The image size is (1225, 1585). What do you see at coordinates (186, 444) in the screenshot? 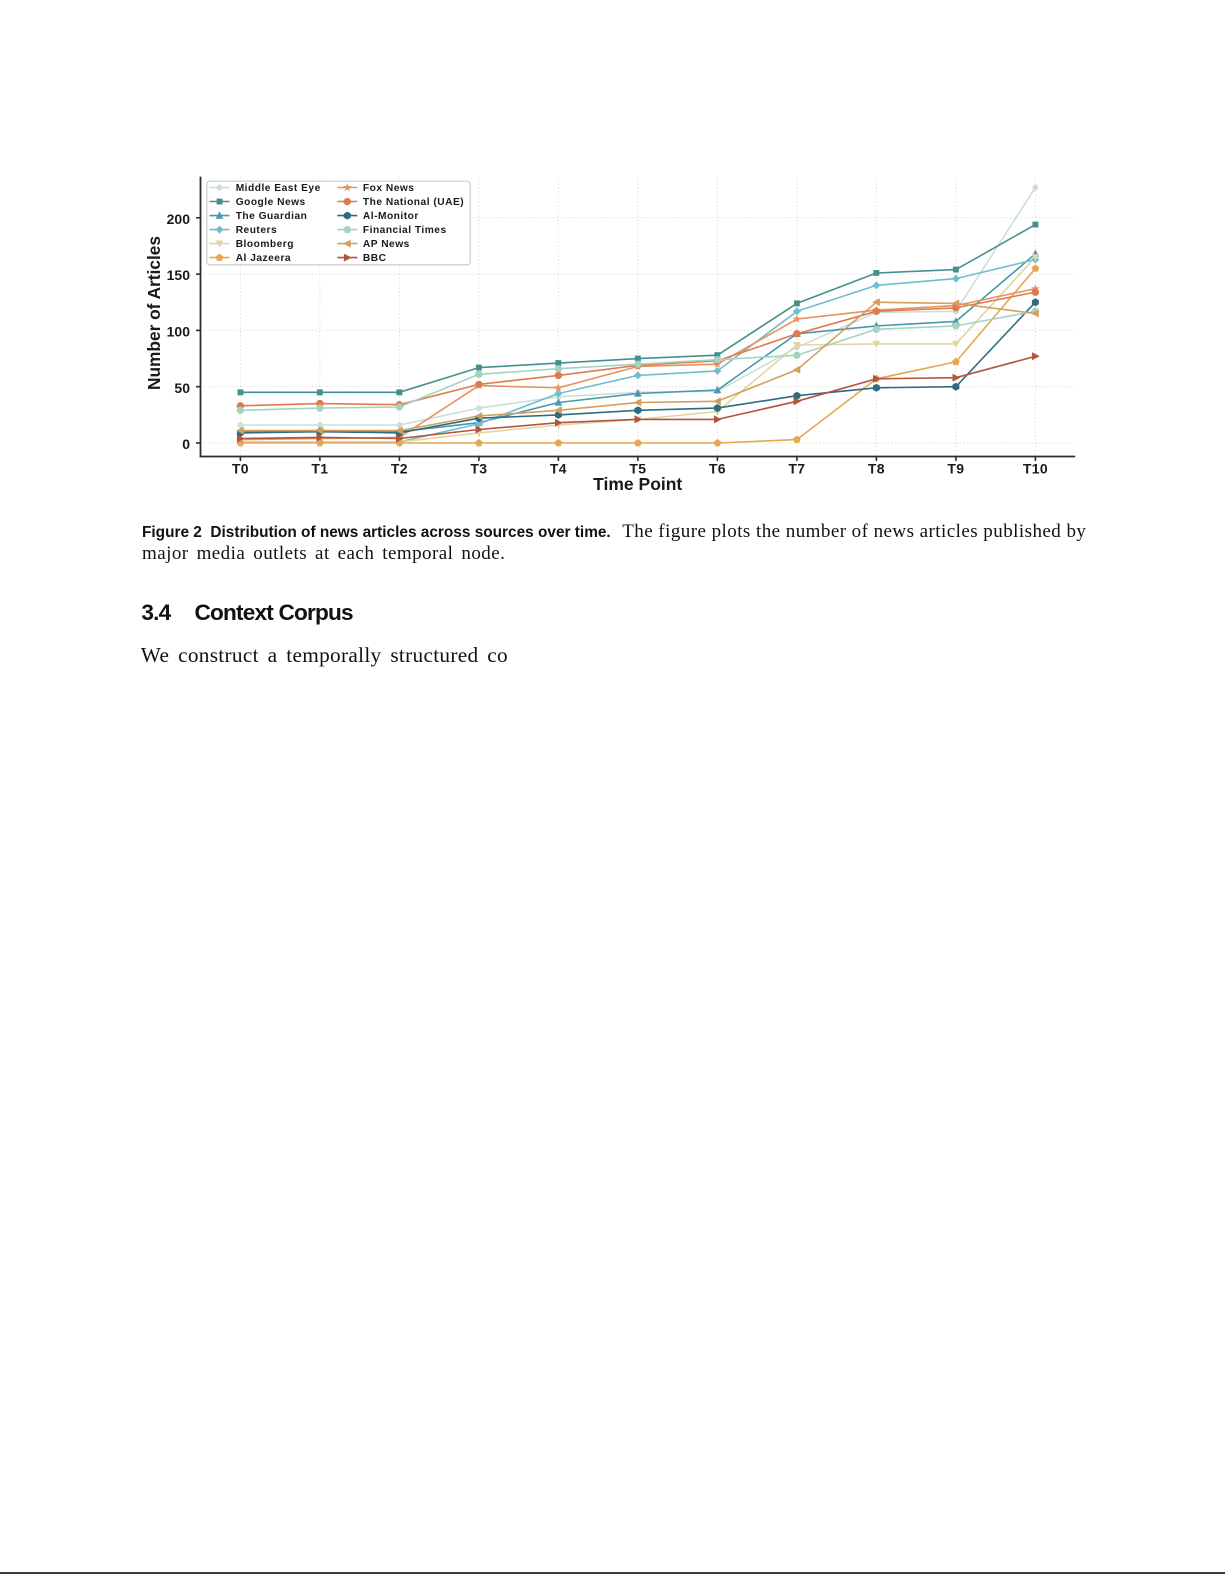
I see `svg-text: 0` at bounding box center [186, 444].